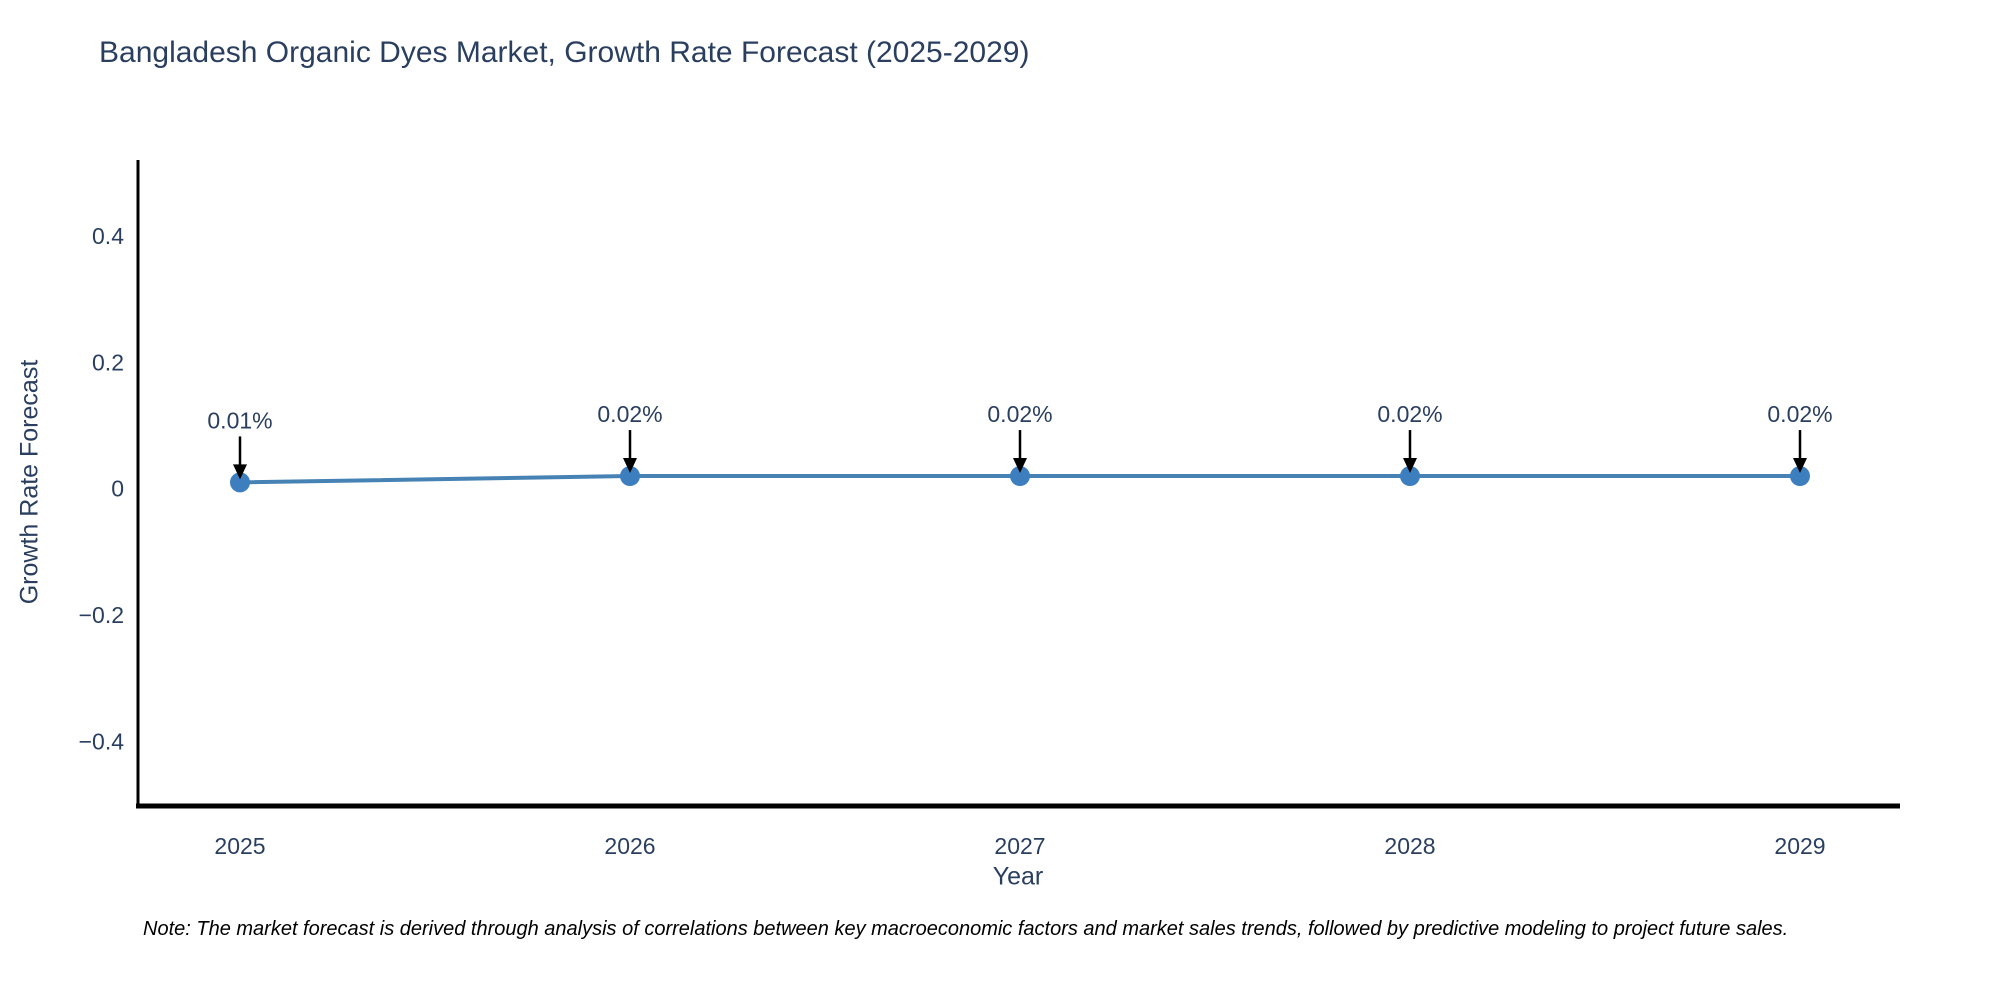  I want to click on y-tick-label: 0, so click(117, 489).